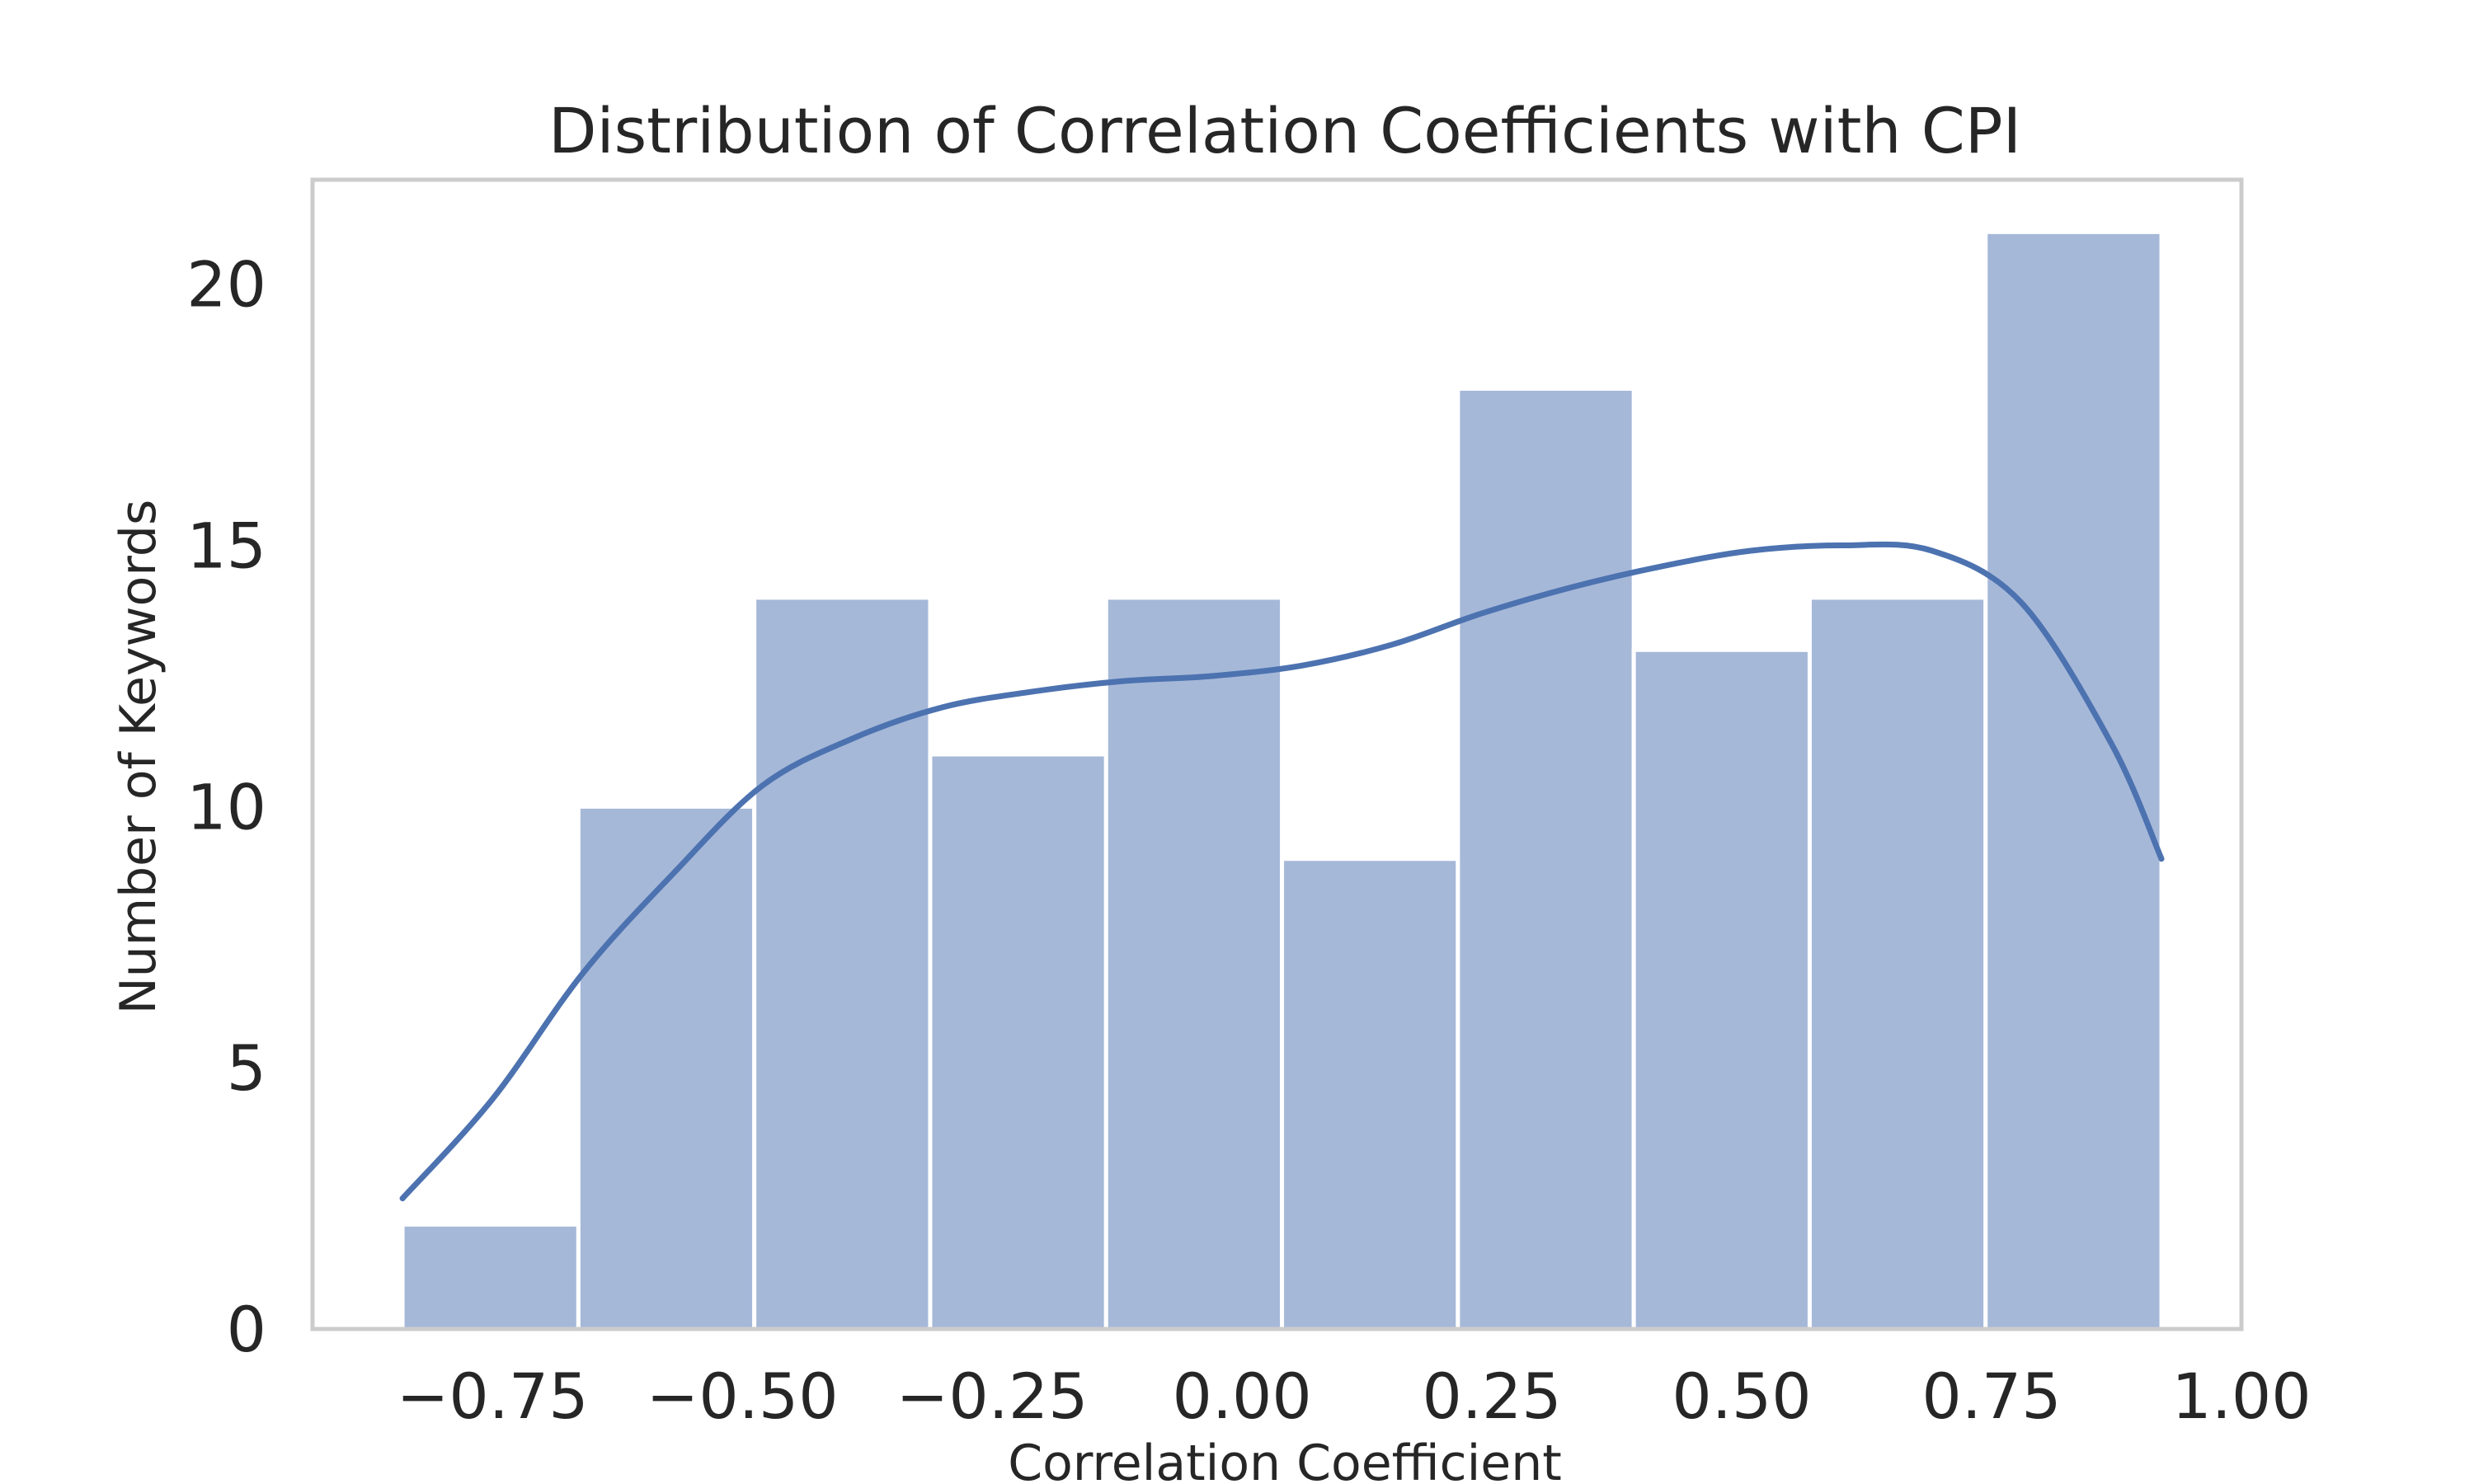  What do you see at coordinates (1491, 1396) in the screenshot?
I see `x-tick-label: 0.25` at bounding box center [1491, 1396].